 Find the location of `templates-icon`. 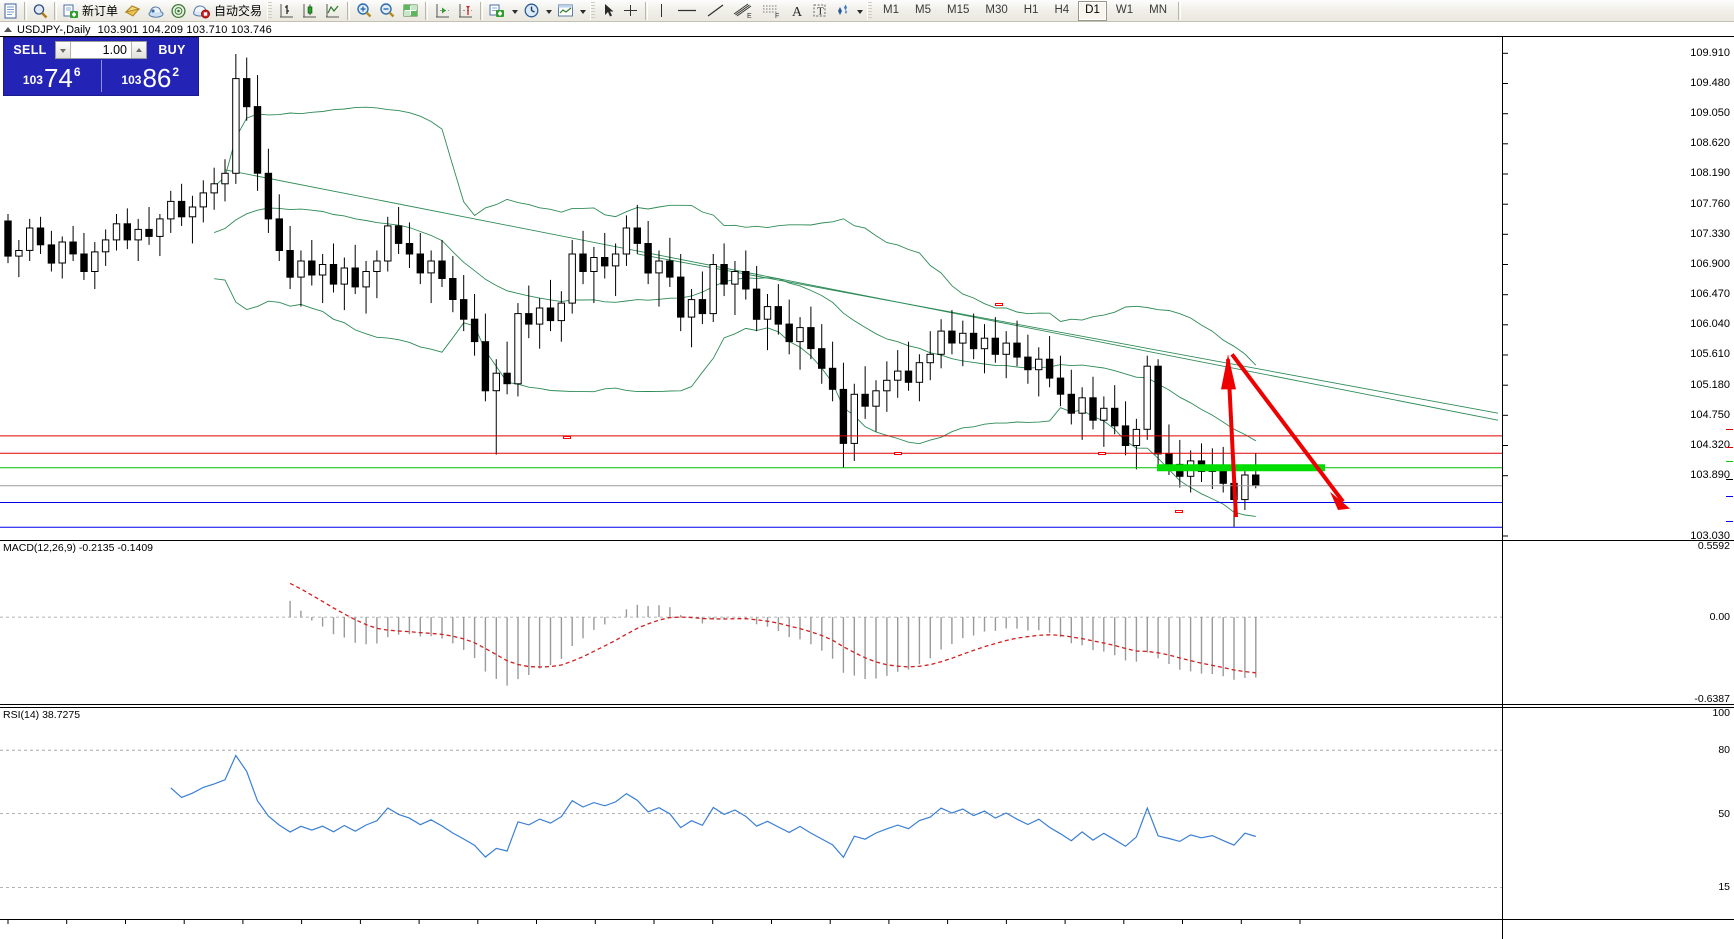

templates-icon is located at coordinates (565, 11).